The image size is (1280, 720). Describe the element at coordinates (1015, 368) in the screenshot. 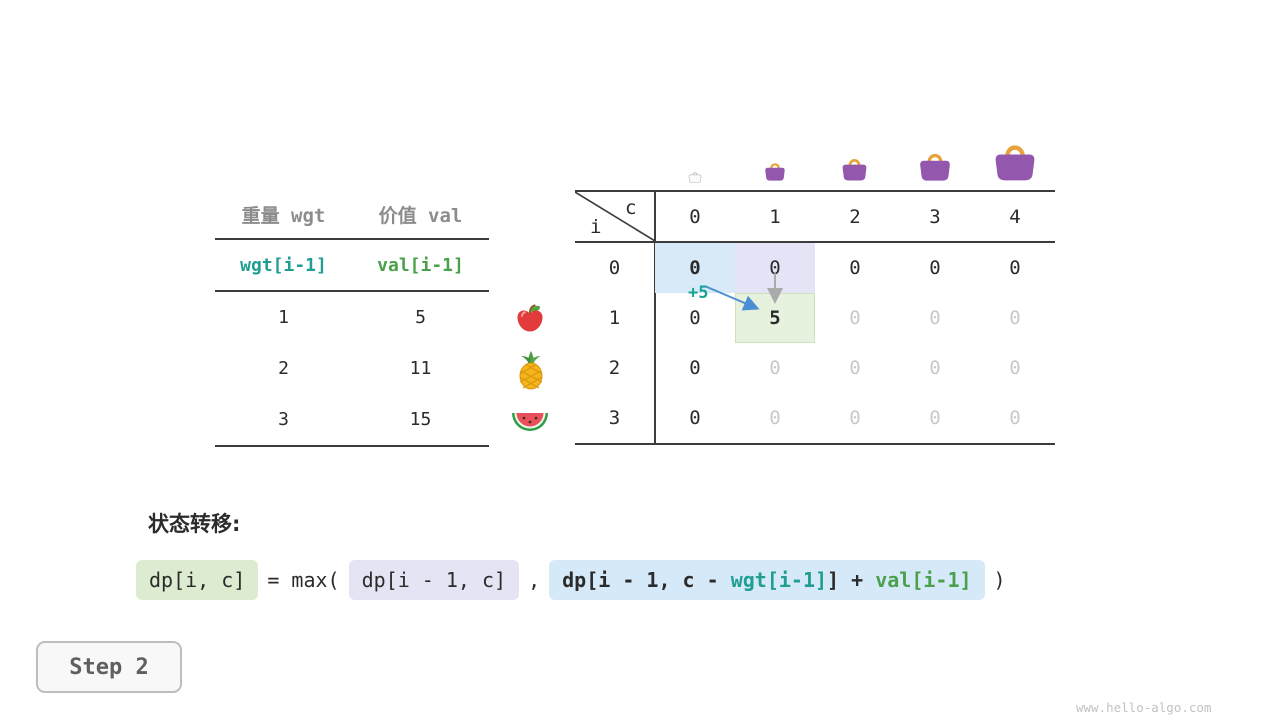

I see `dp-cell-2-4: 0` at that location.